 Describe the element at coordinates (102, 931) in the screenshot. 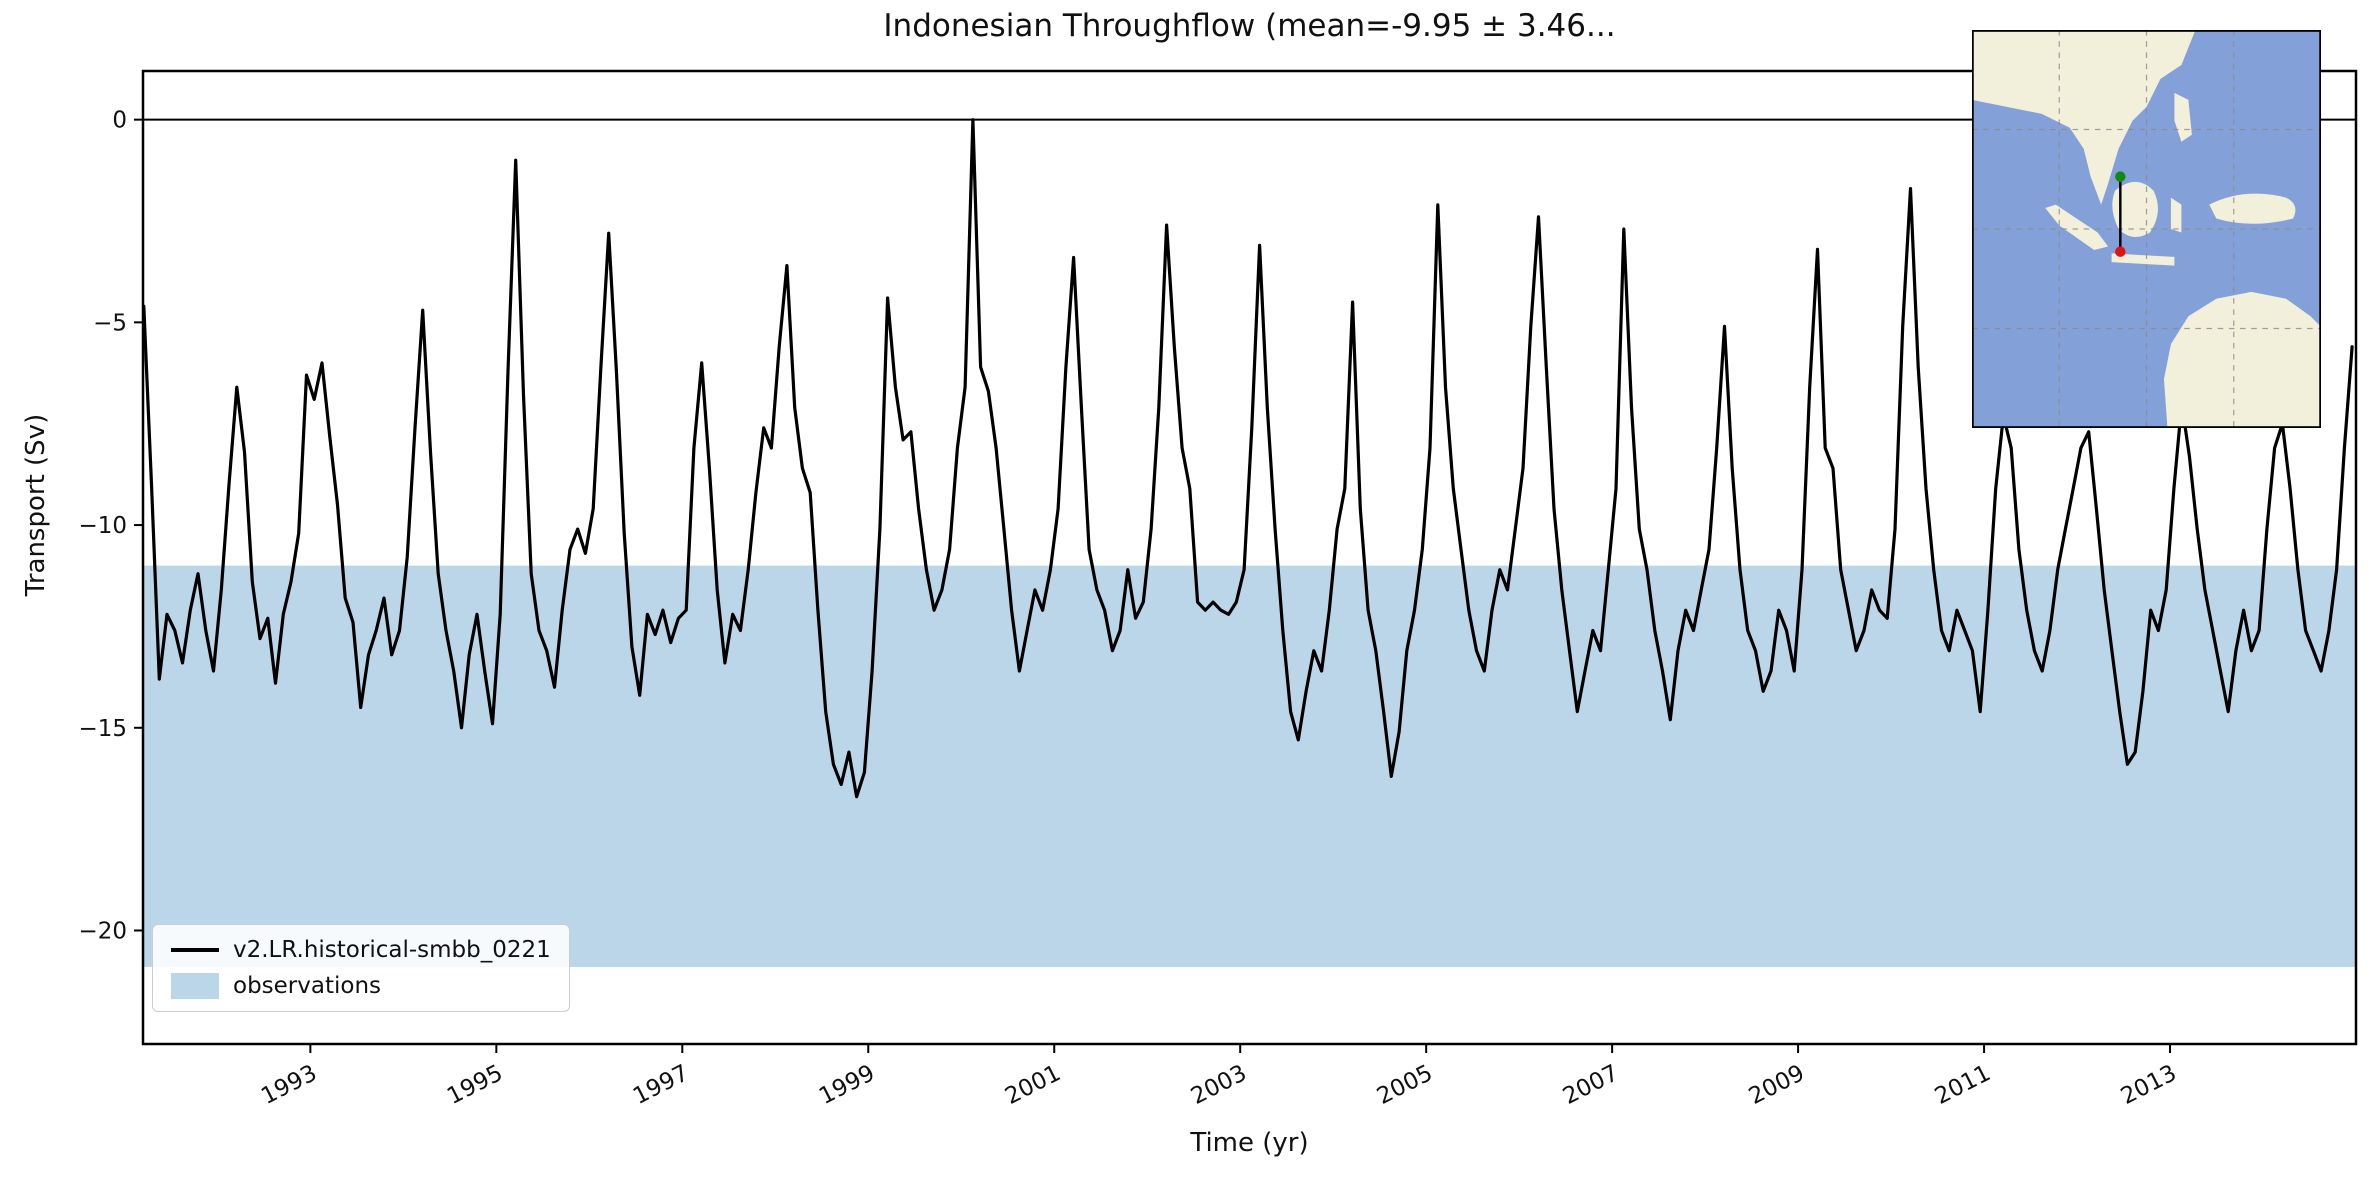

I see `y-tick-label: −20` at that location.